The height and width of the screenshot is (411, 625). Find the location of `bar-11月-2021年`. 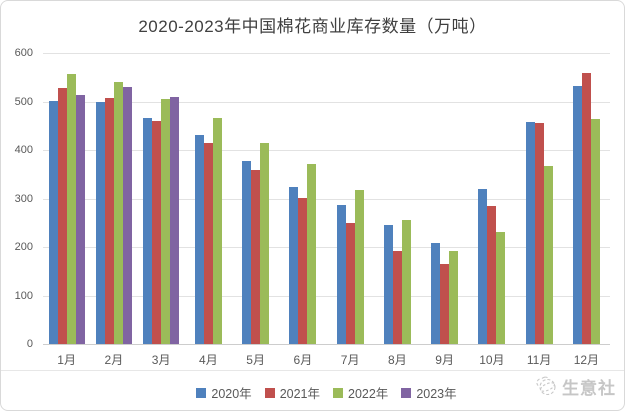

bar-11月-2021年 is located at coordinates (539, 233).